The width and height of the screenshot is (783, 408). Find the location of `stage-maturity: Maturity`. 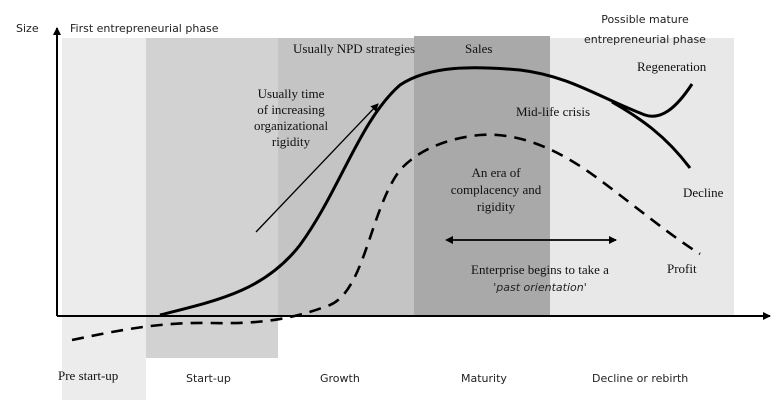

stage-maturity: Maturity is located at coordinates (484, 378).